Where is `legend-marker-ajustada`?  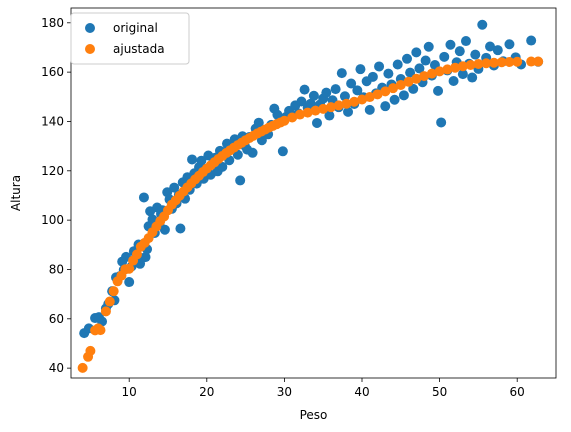
legend-marker-ajustada is located at coordinates (90, 49).